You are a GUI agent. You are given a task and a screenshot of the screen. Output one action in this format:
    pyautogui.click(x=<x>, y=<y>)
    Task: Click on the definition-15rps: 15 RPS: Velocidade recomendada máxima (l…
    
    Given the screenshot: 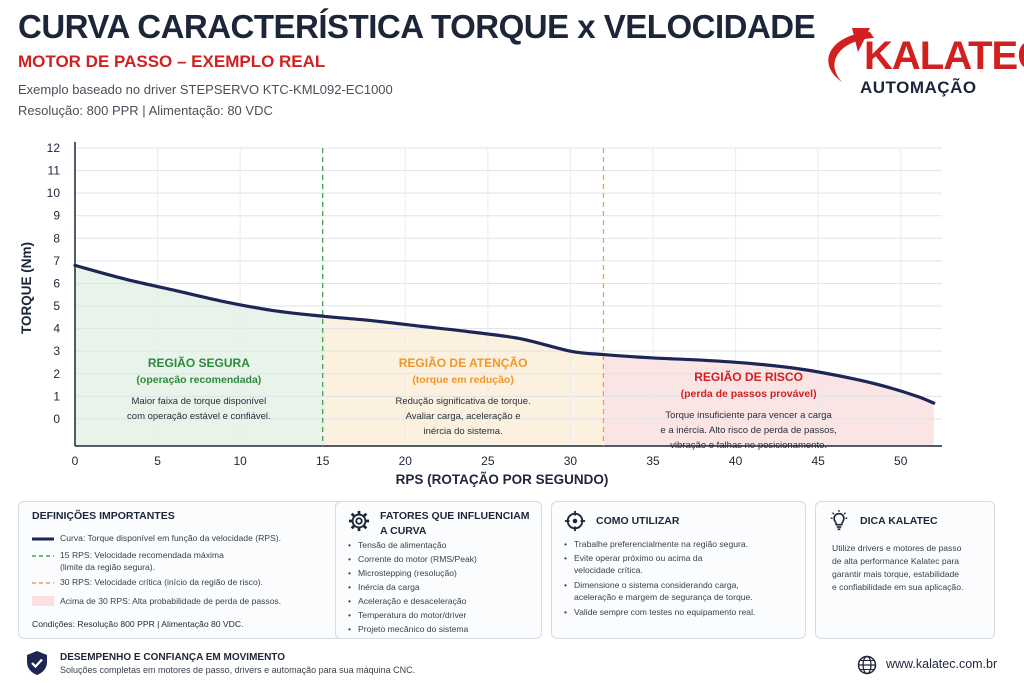 What is the action you would take?
    pyautogui.click(x=128, y=561)
    